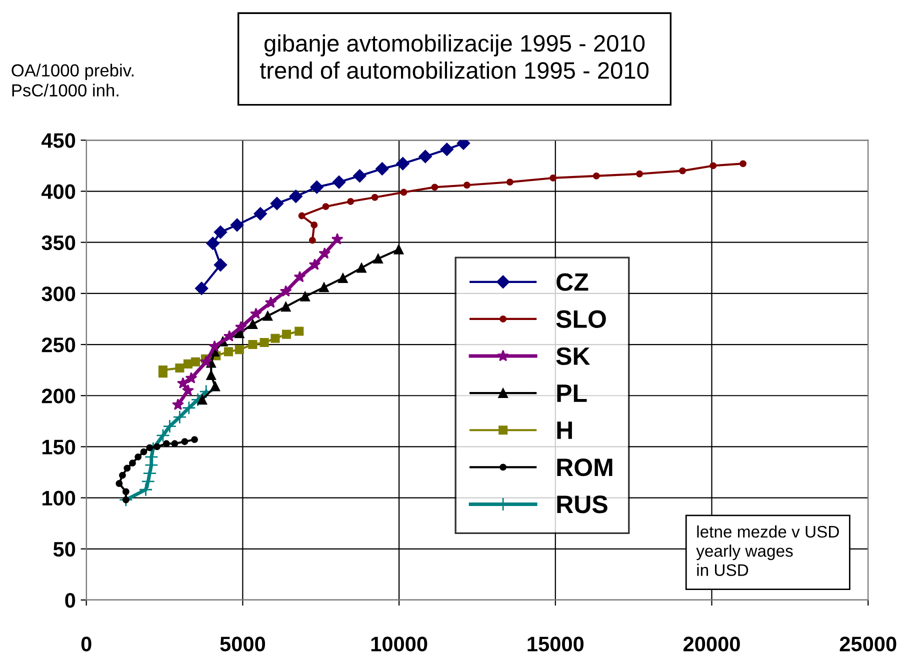  I want to click on y-tick-label: 400, so click(59, 192).